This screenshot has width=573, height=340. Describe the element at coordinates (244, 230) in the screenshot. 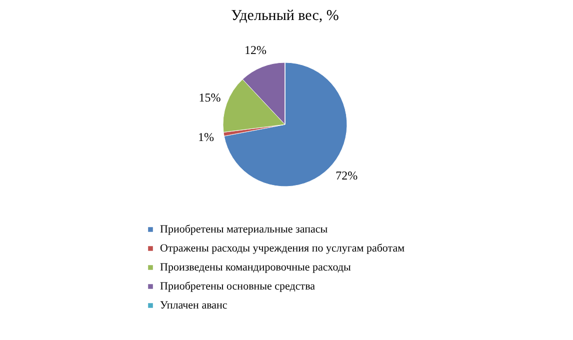

I see `legend-label: Приобретены материальные запасы` at that location.